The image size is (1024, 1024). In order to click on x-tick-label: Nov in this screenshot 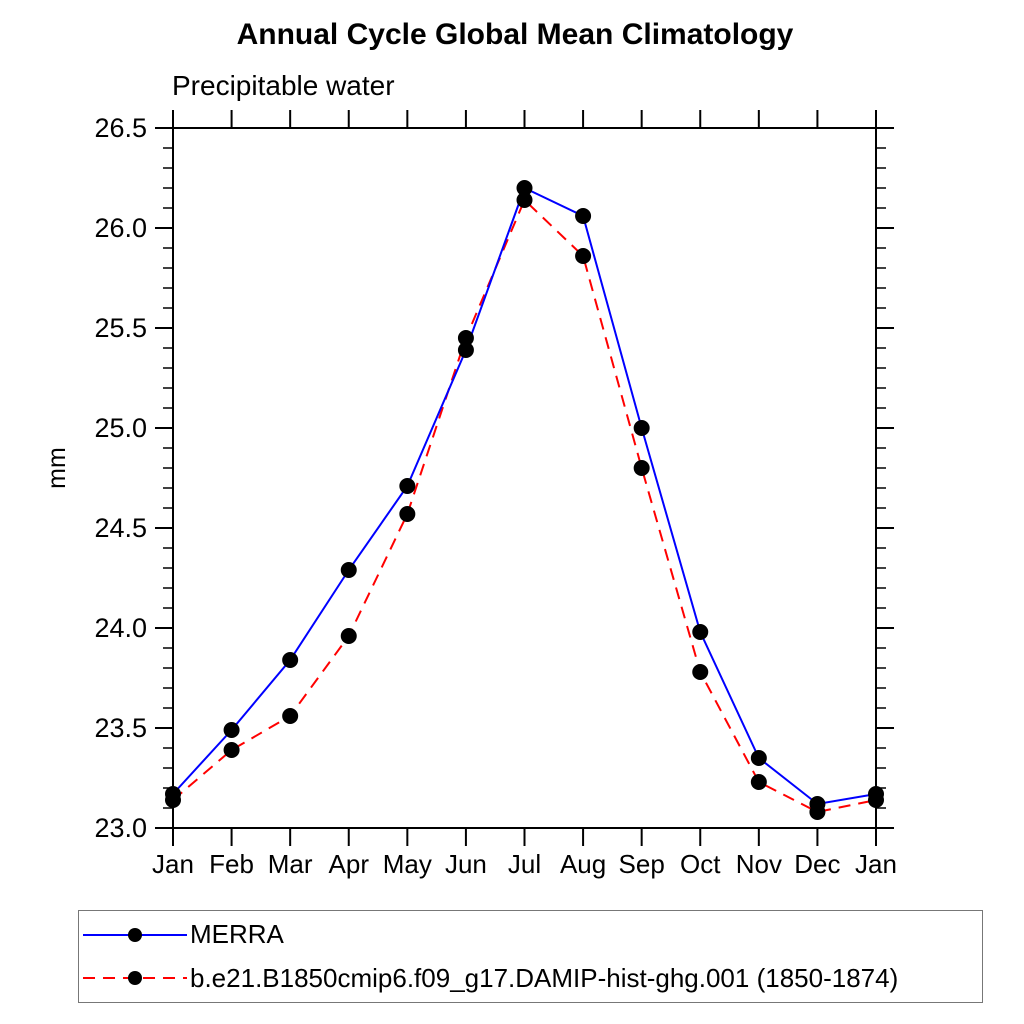, I will do `click(759, 864)`.